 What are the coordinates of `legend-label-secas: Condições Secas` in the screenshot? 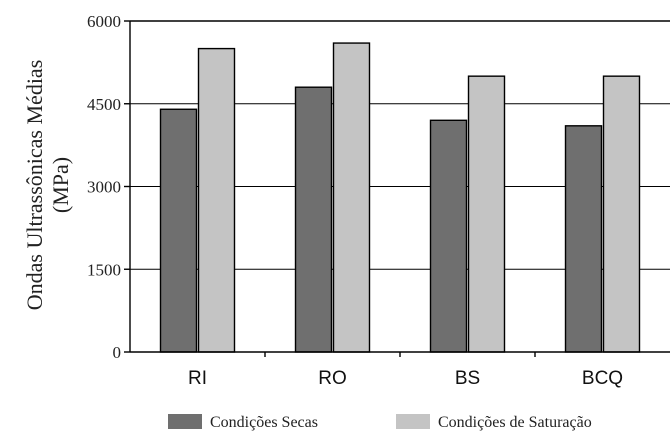 It's located at (264, 422).